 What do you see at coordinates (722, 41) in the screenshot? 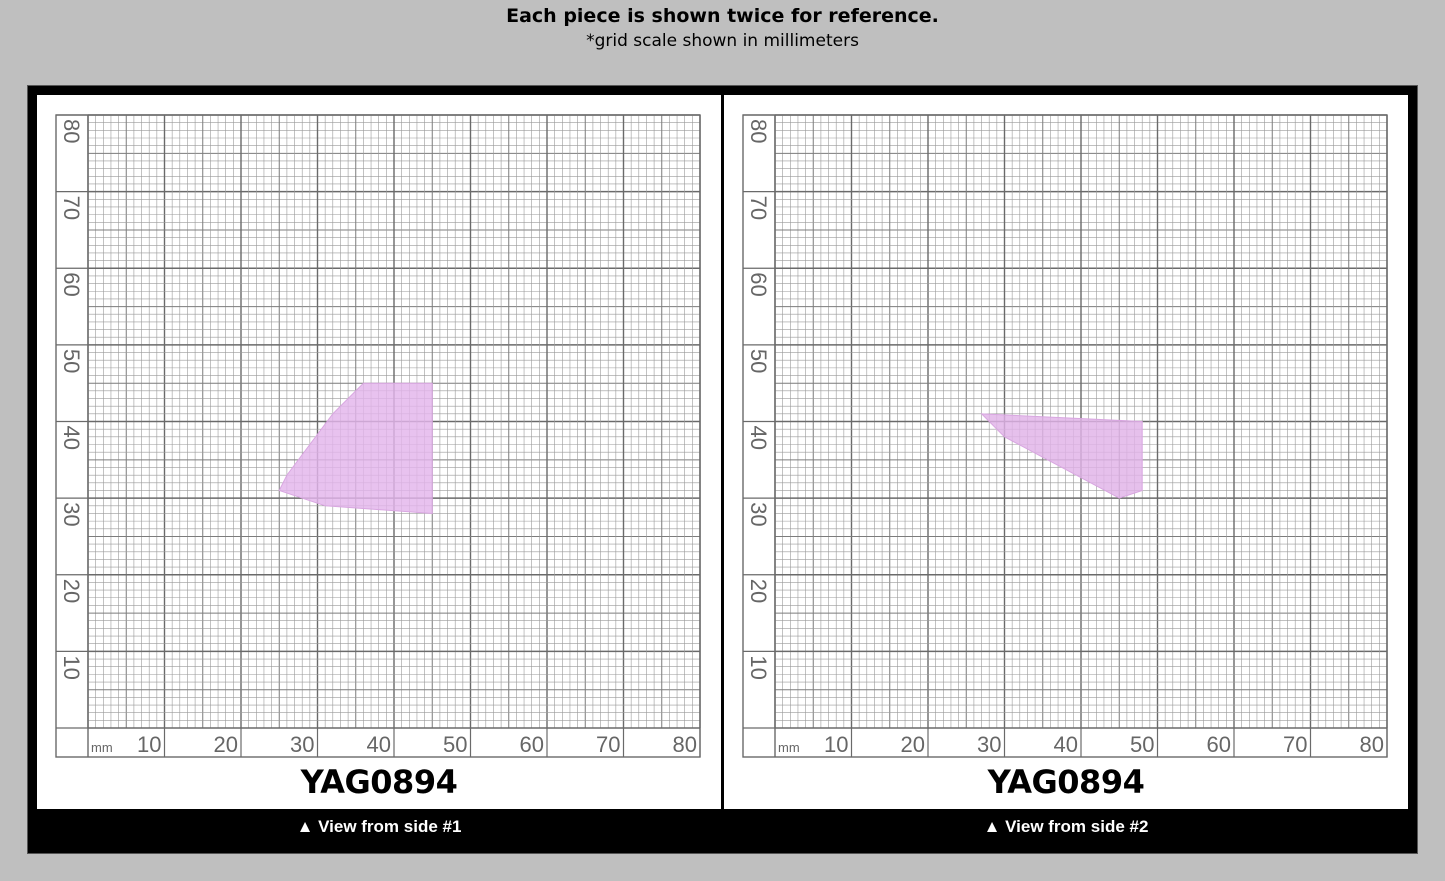
I see `header-subtitle: *grid scale shown in millimeters` at bounding box center [722, 41].